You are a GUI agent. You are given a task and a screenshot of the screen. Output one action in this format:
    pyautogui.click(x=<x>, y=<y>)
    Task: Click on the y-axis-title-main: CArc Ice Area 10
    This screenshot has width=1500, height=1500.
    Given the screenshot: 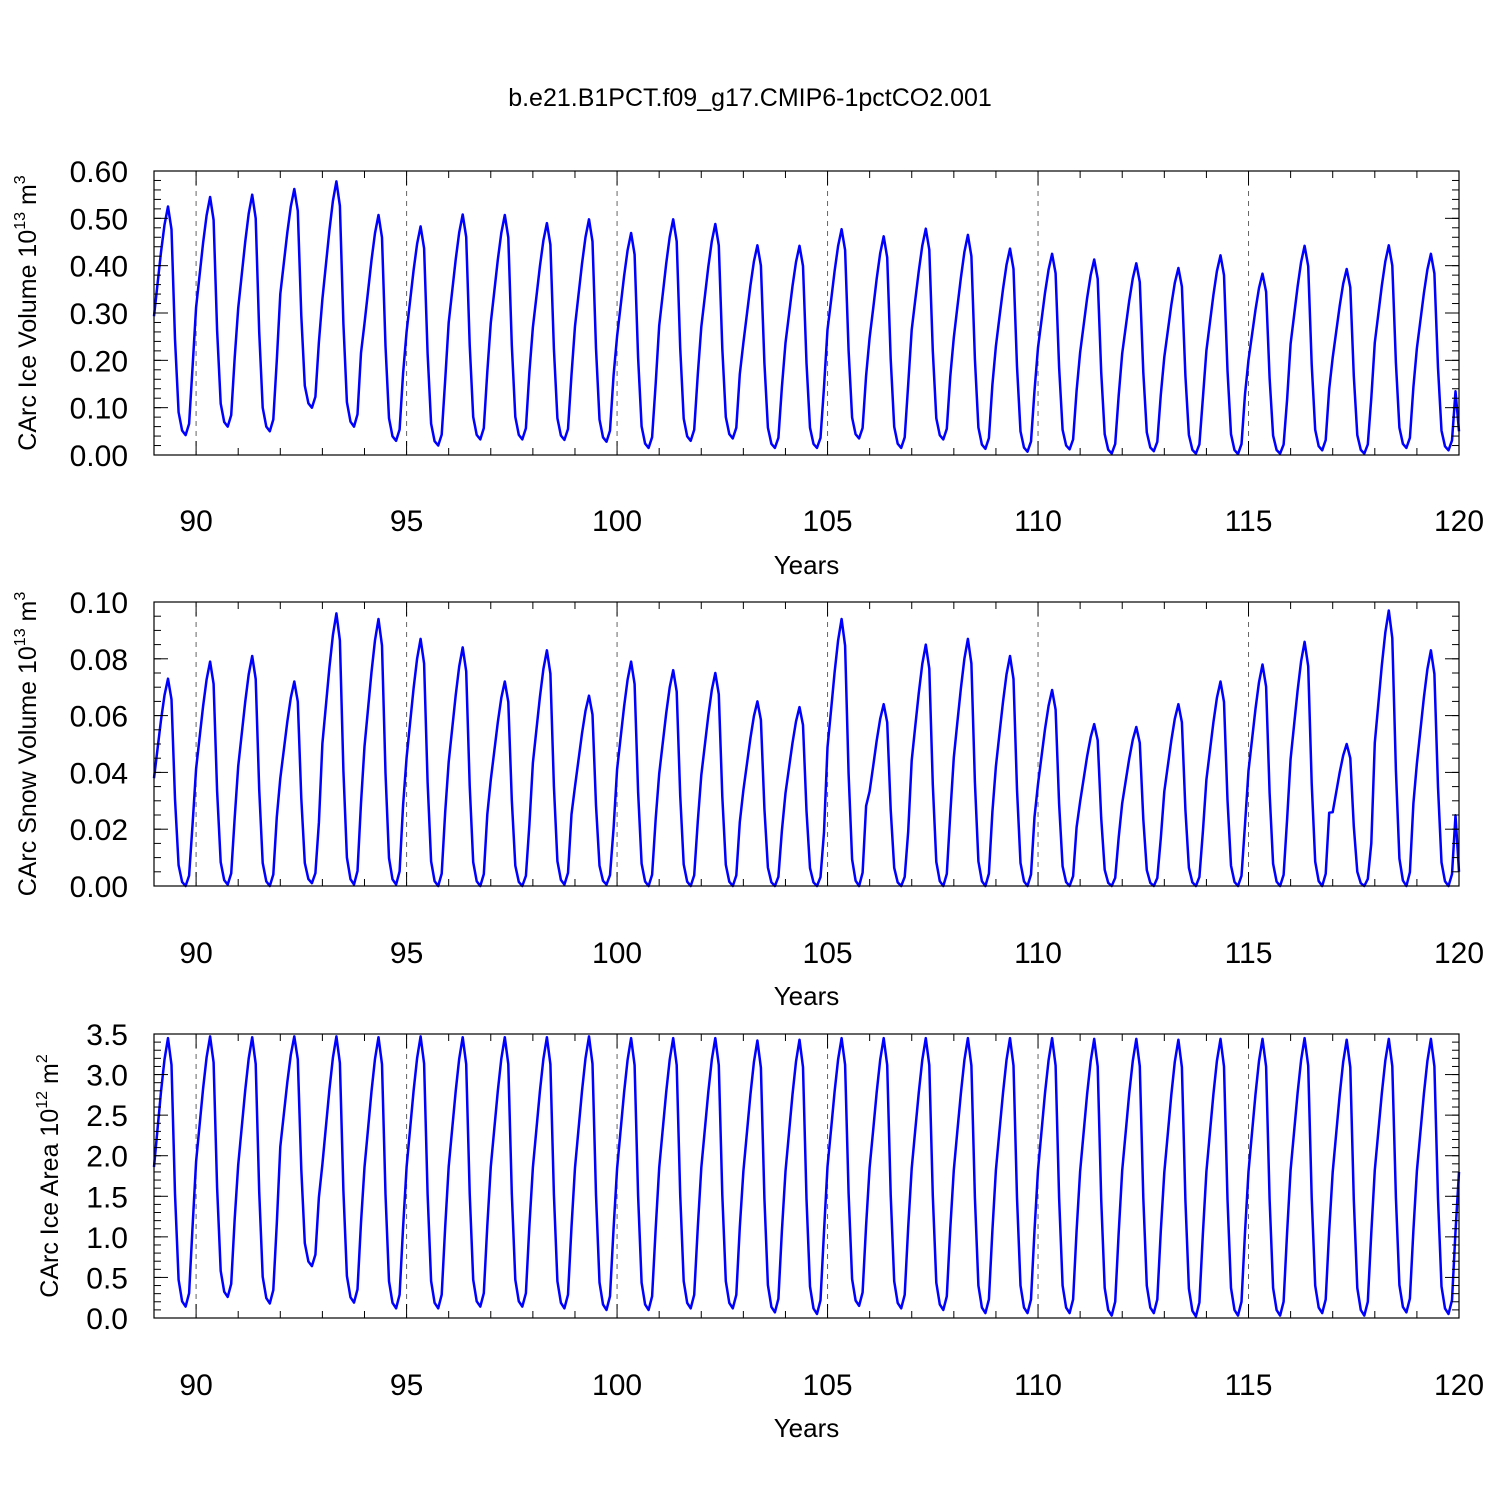 What is the action you would take?
    pyautogui.click(x=50, y=1203)
    